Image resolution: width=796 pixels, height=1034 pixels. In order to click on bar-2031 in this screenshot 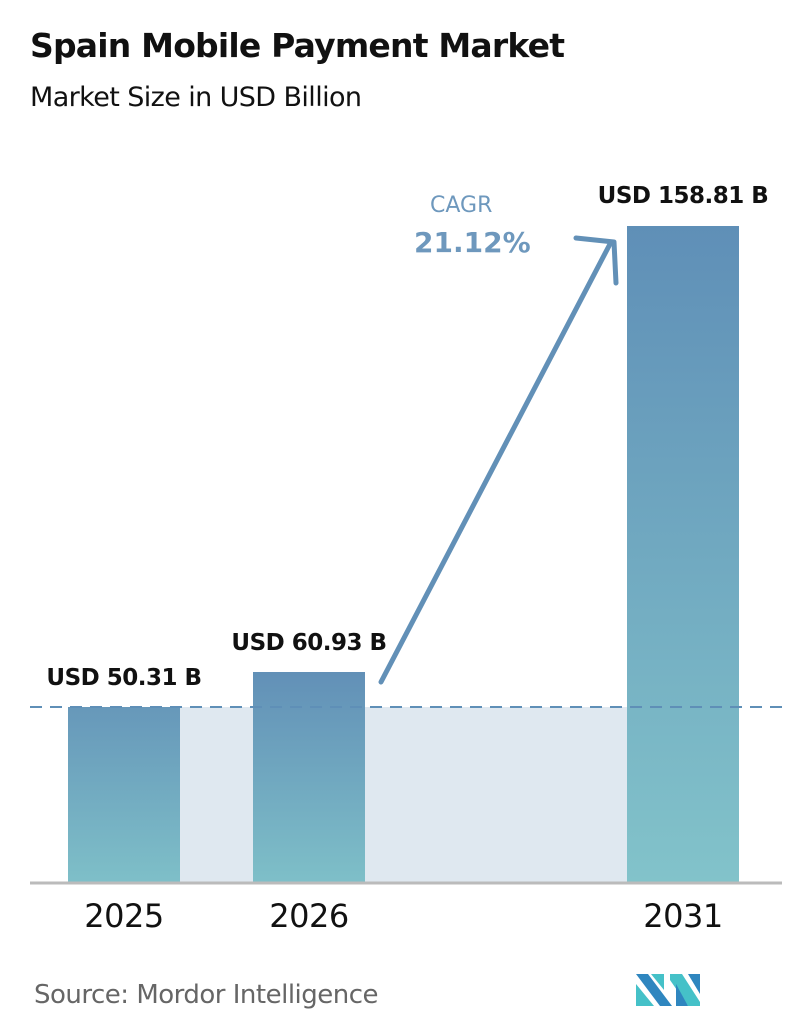, I will do `click(683, 554)`.